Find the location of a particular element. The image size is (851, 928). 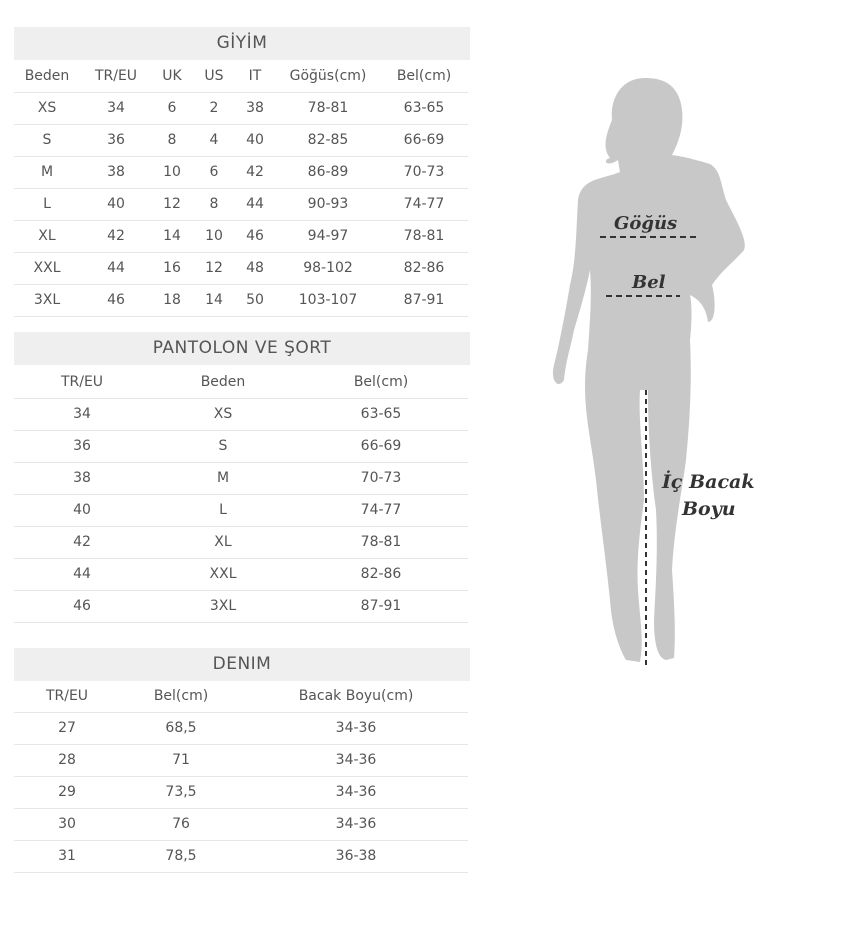

column-header: UK is located at coordinates (172, 76).